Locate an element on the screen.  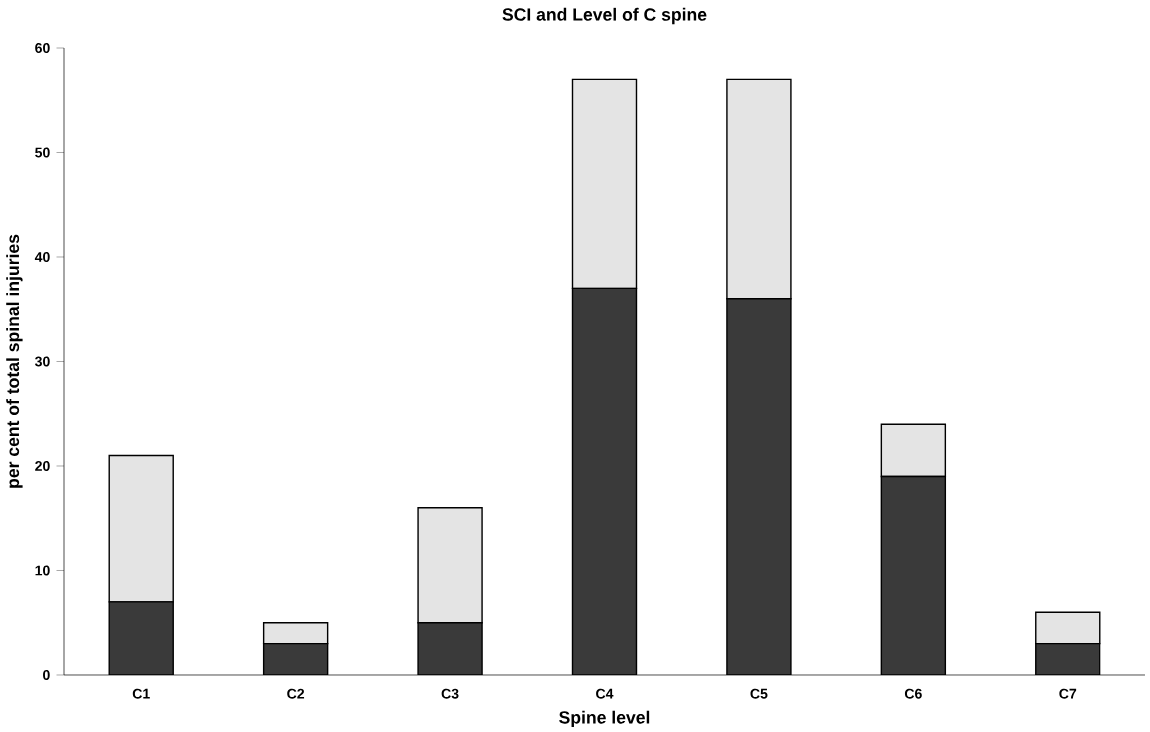
x-tick-label: C7 is located at coordinates (1068, 693).